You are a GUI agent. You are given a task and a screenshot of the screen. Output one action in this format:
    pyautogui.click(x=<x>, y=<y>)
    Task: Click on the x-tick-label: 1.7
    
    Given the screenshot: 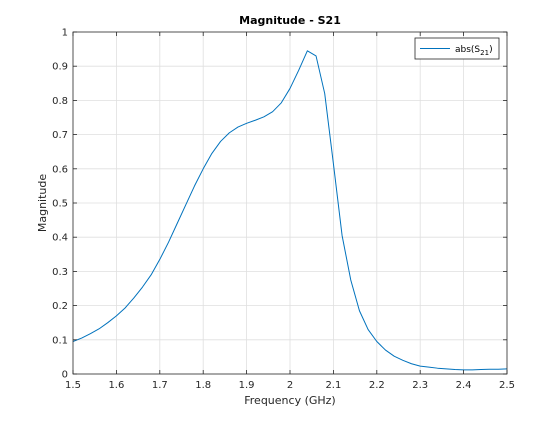 What is the action you would take?
    pyautogui.click(x=160, y=385)
    